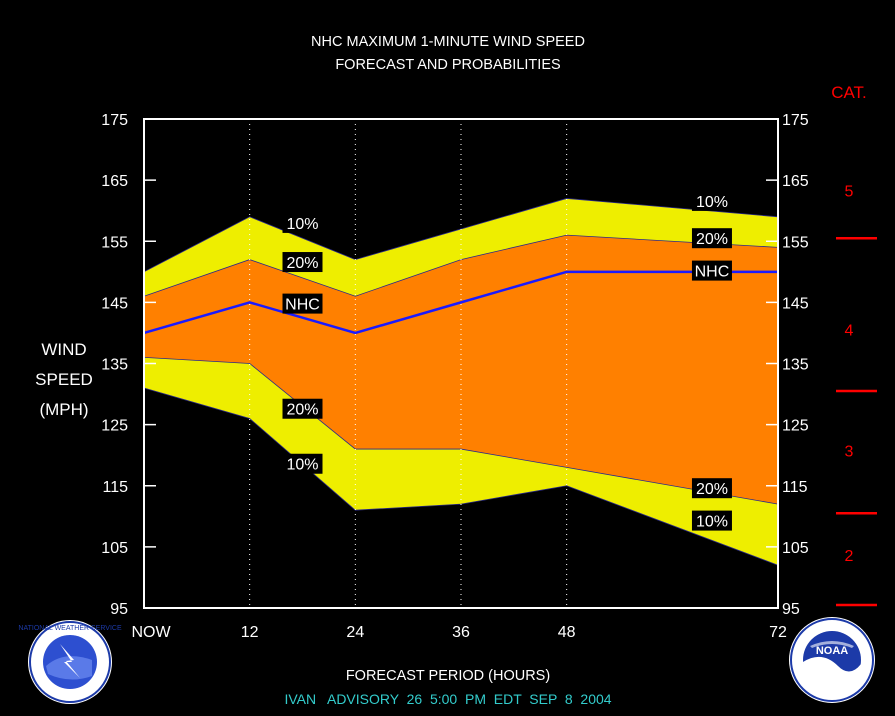  I want to click on y-tick-label-right: 165, so click(795, 181).